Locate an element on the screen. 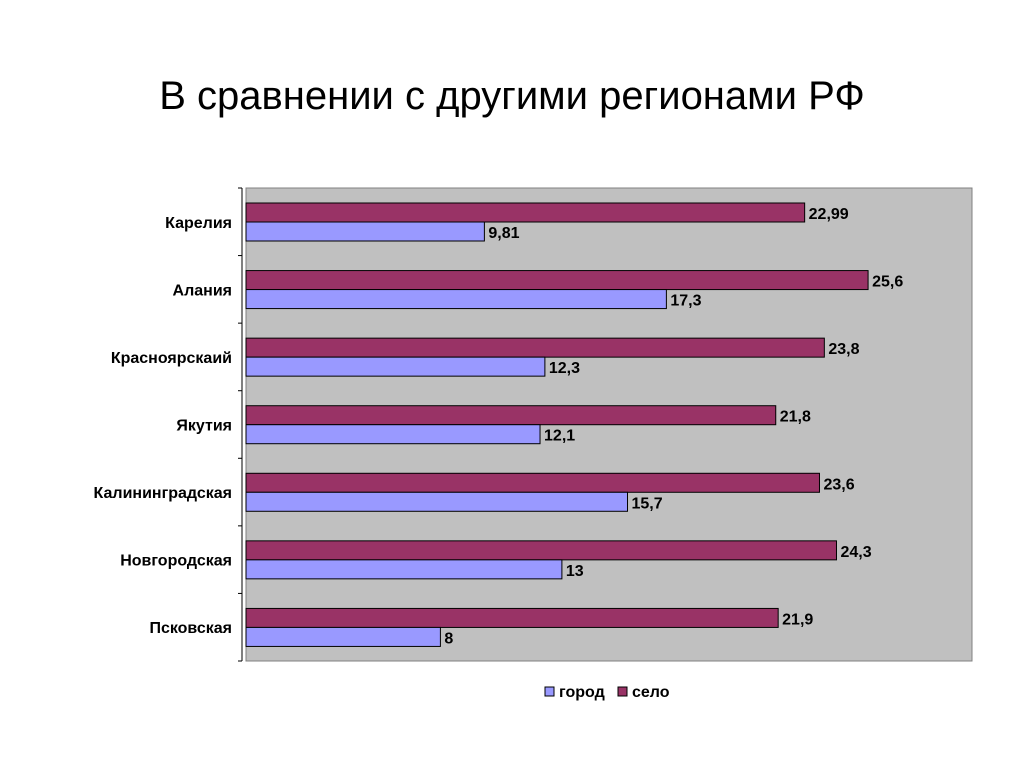  category-label: Псковская is located at coordinates (190, 628).